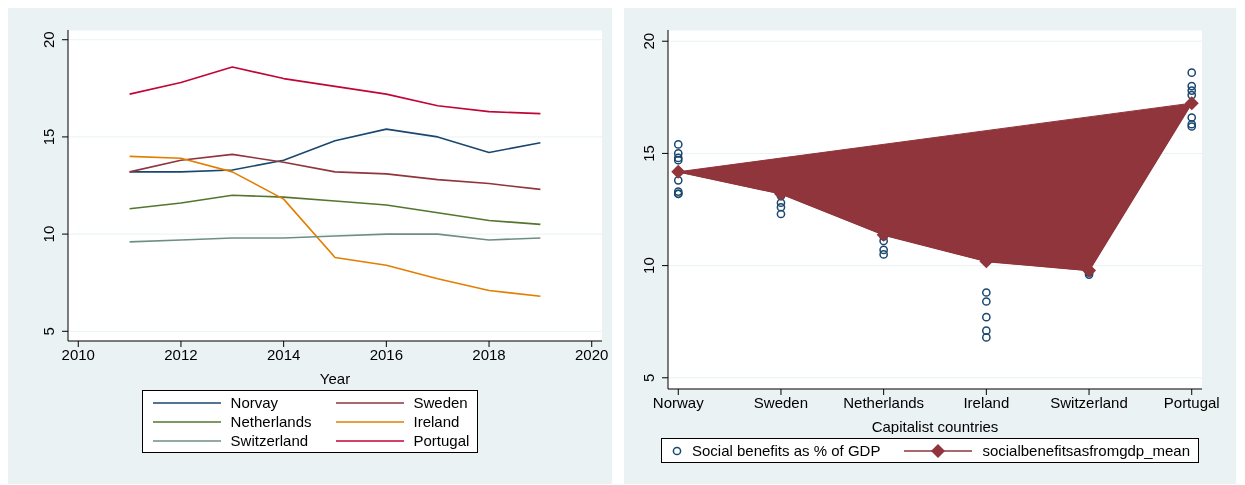  I want to click on x-tick-label: Netherlands, so click(884, 402).